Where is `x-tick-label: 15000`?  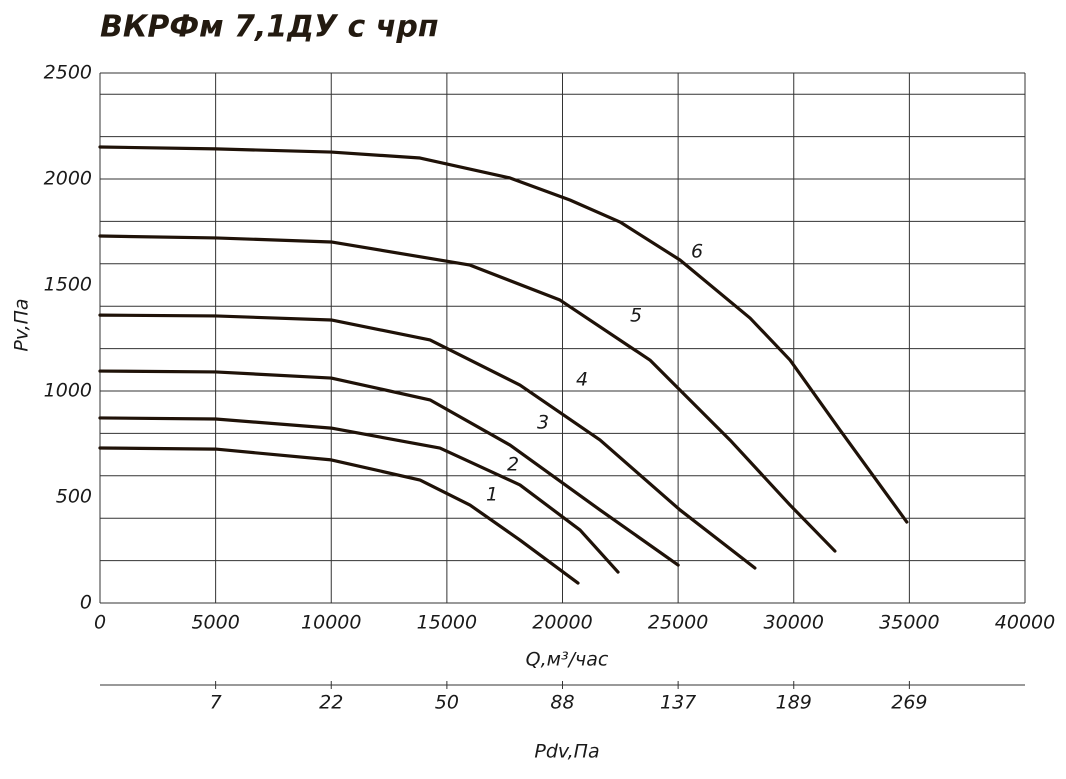
x-tick-label: 15000 is located at coordinates (447, 623).